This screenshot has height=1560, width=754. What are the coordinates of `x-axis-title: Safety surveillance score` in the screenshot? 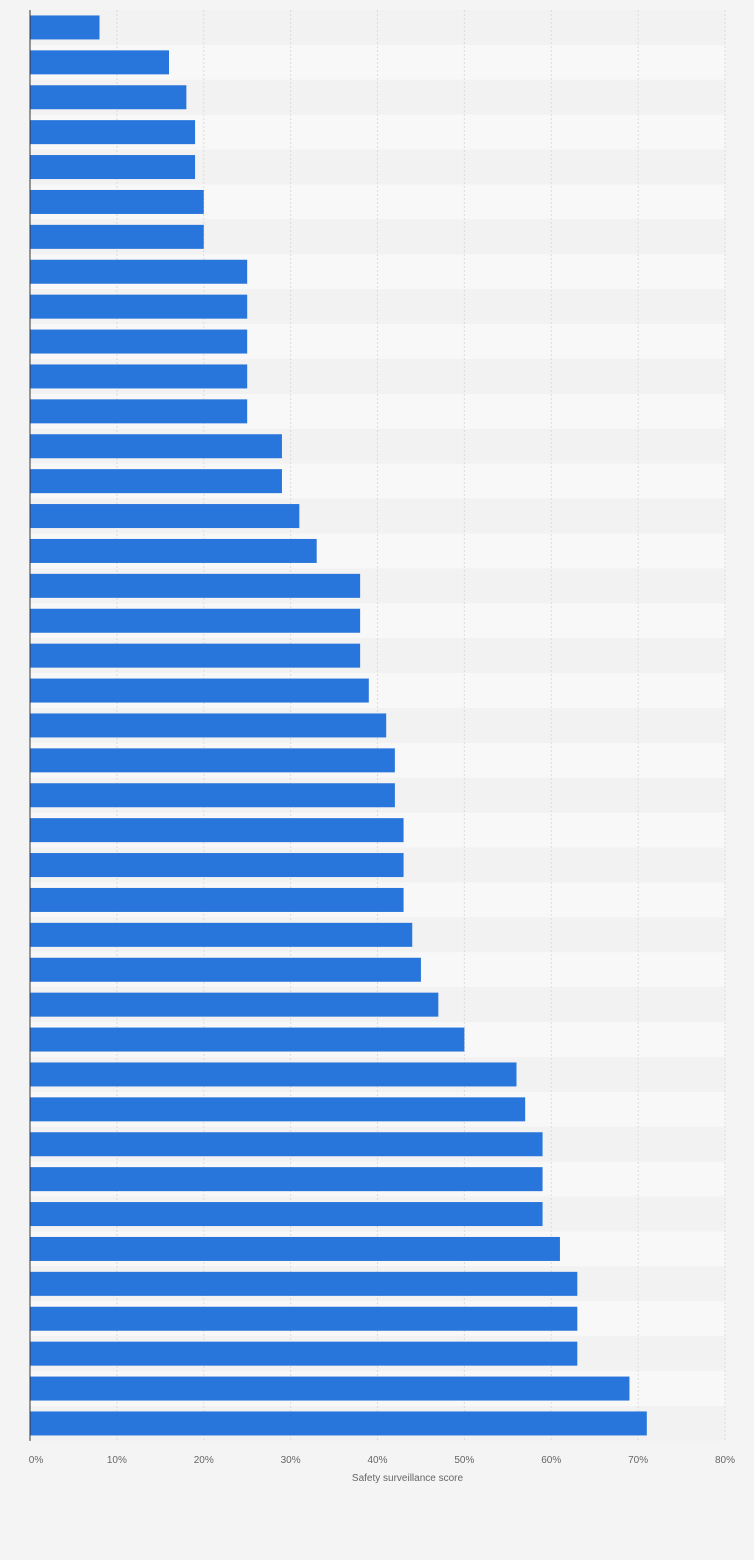 It's located at (408, 1478).